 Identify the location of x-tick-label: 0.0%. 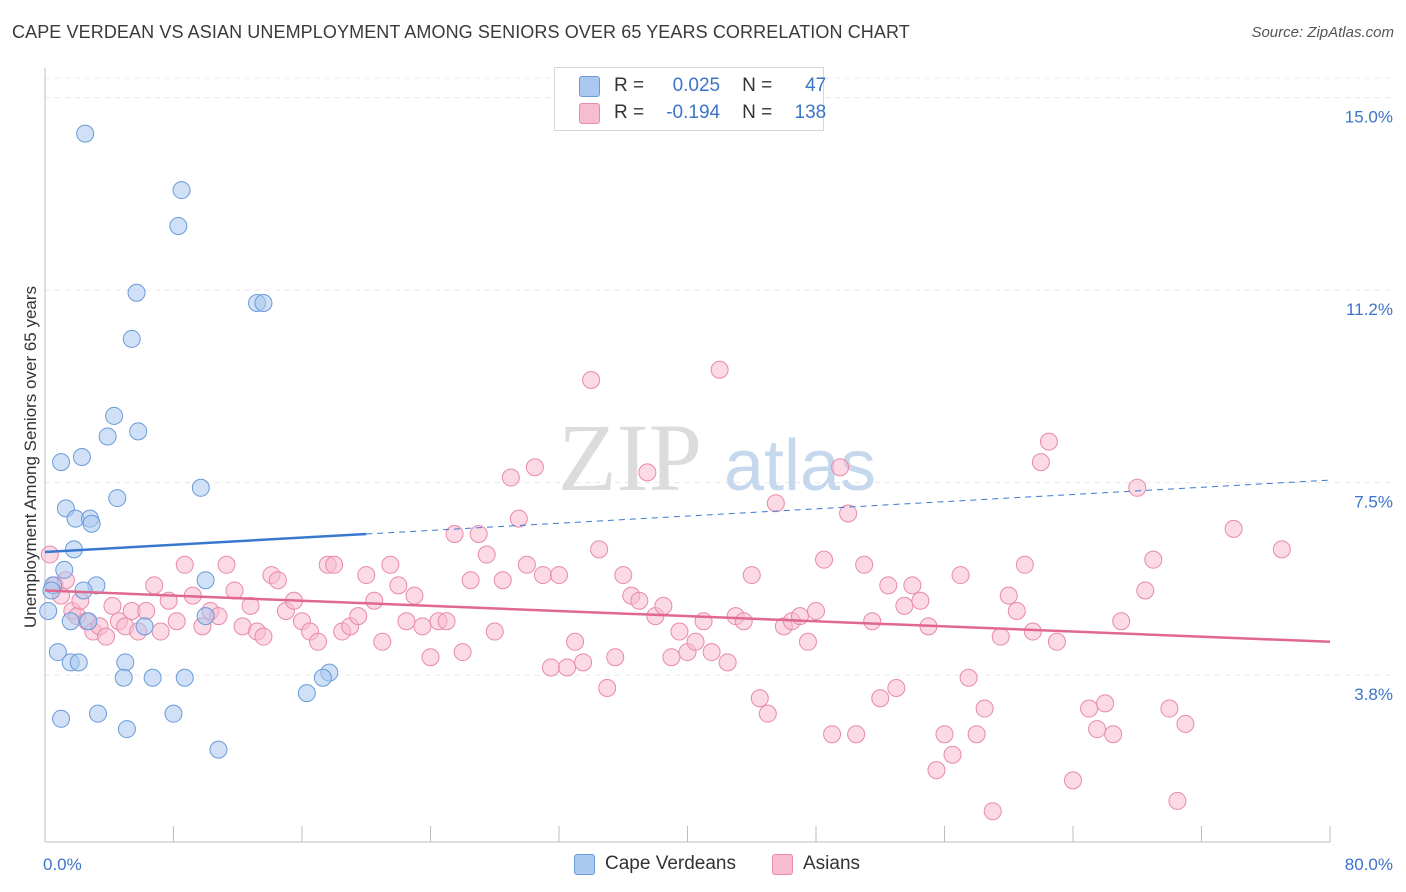
(62, 864).